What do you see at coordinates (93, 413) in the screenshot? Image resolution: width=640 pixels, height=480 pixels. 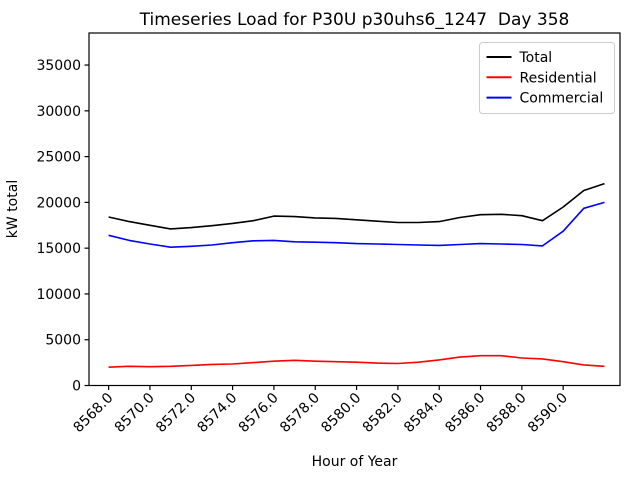 I see `x-tick-label: 8568.0` at bounding box center [93, 413].